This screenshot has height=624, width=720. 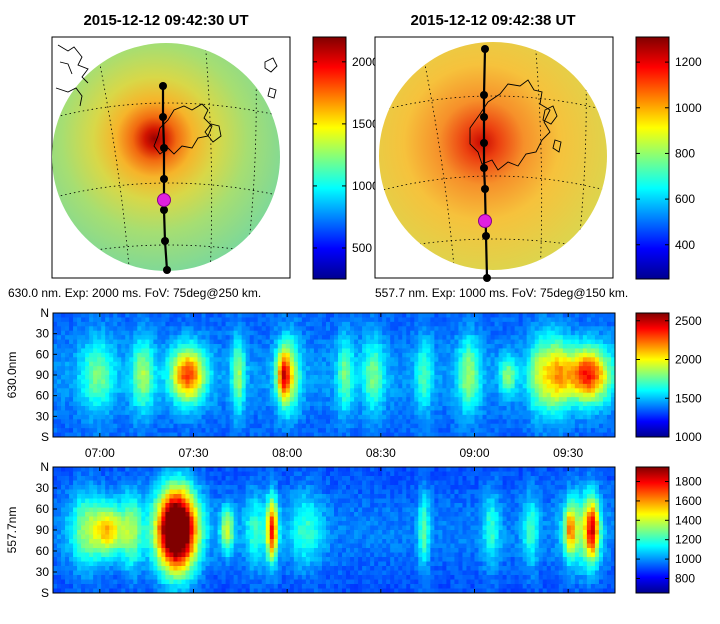 I want to click on sky-1-station-marker, so click(x=164, y=200).